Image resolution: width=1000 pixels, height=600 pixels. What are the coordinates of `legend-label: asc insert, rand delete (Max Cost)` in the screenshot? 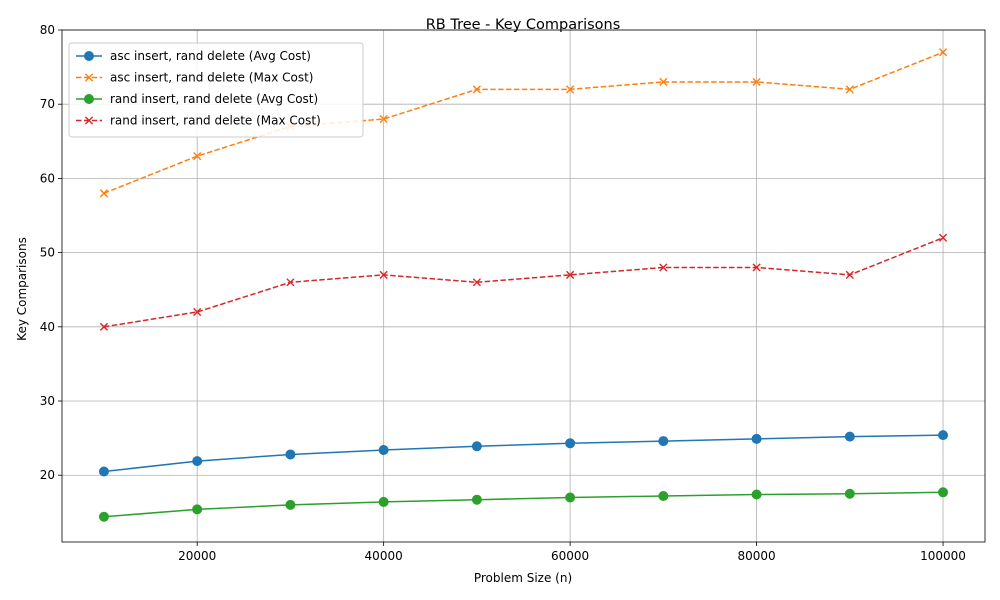 It's located at (211, 78).